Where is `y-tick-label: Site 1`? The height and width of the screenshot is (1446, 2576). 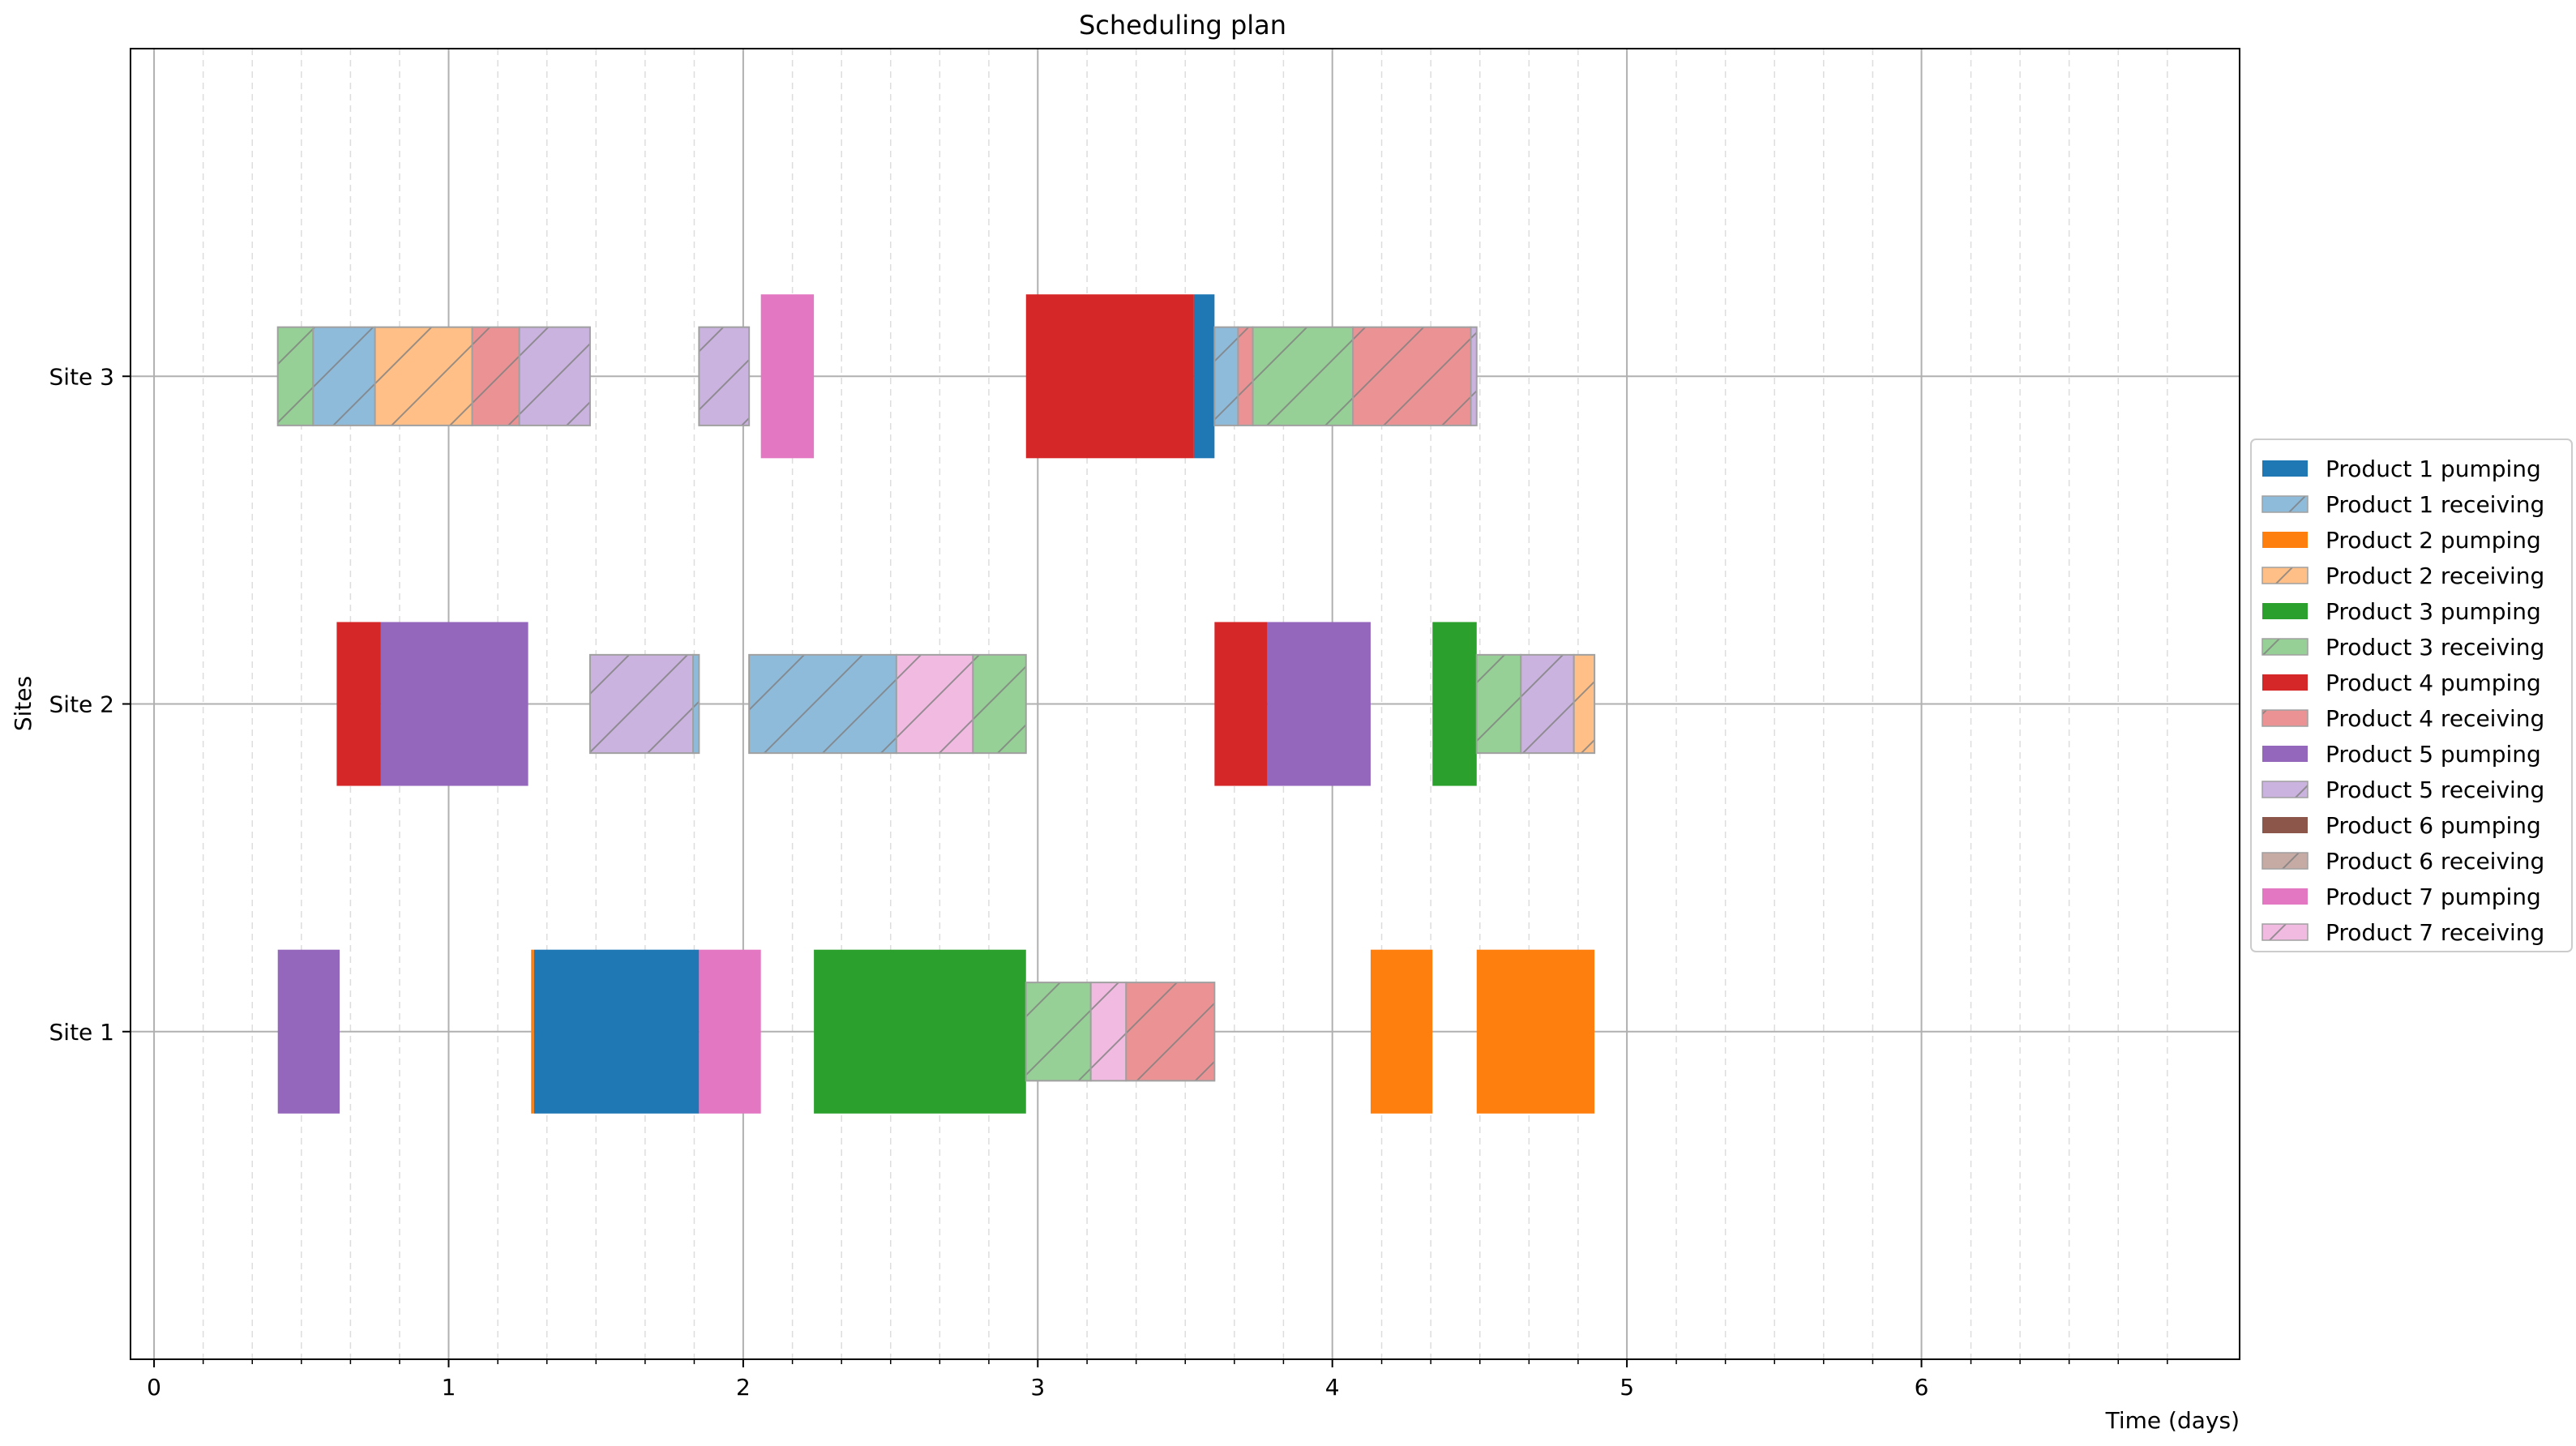 y-tick-label: Site 1 is located at coordinates (81, 1032).